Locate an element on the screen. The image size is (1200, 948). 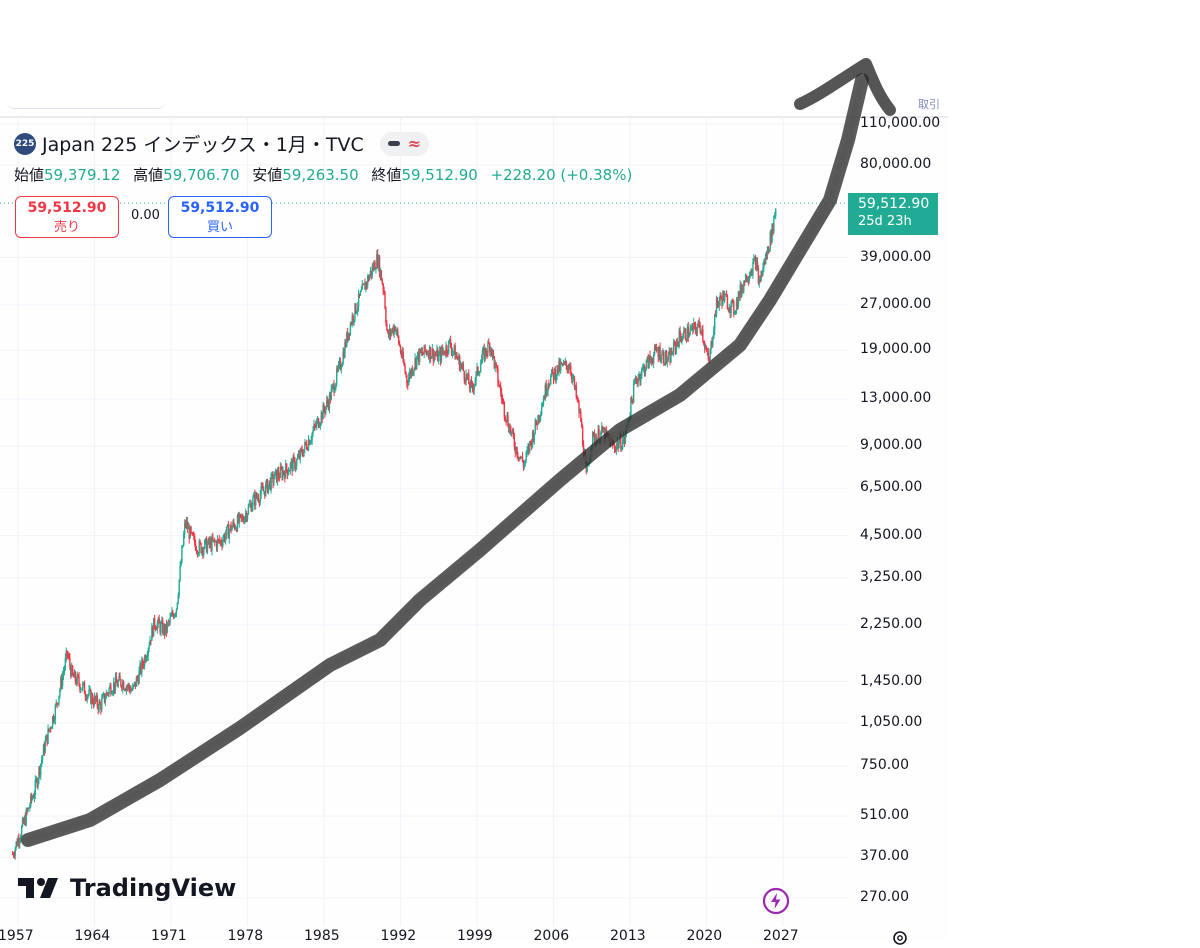
hand-drawn-arrow-head is located at coordinates (845, 87).